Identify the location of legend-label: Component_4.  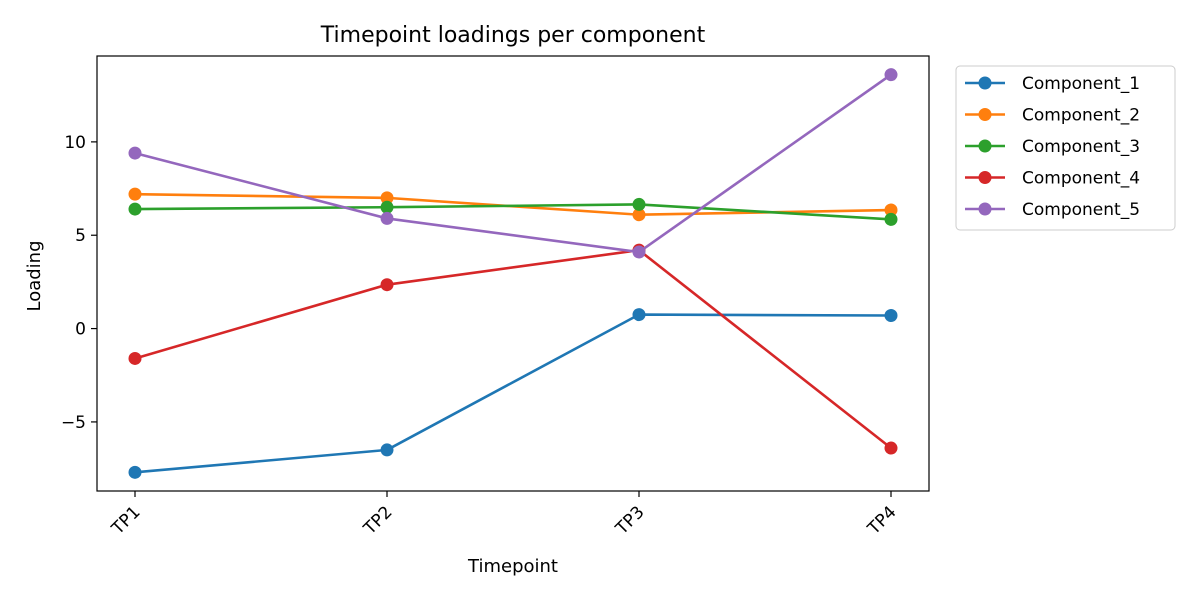
(1081, 179).